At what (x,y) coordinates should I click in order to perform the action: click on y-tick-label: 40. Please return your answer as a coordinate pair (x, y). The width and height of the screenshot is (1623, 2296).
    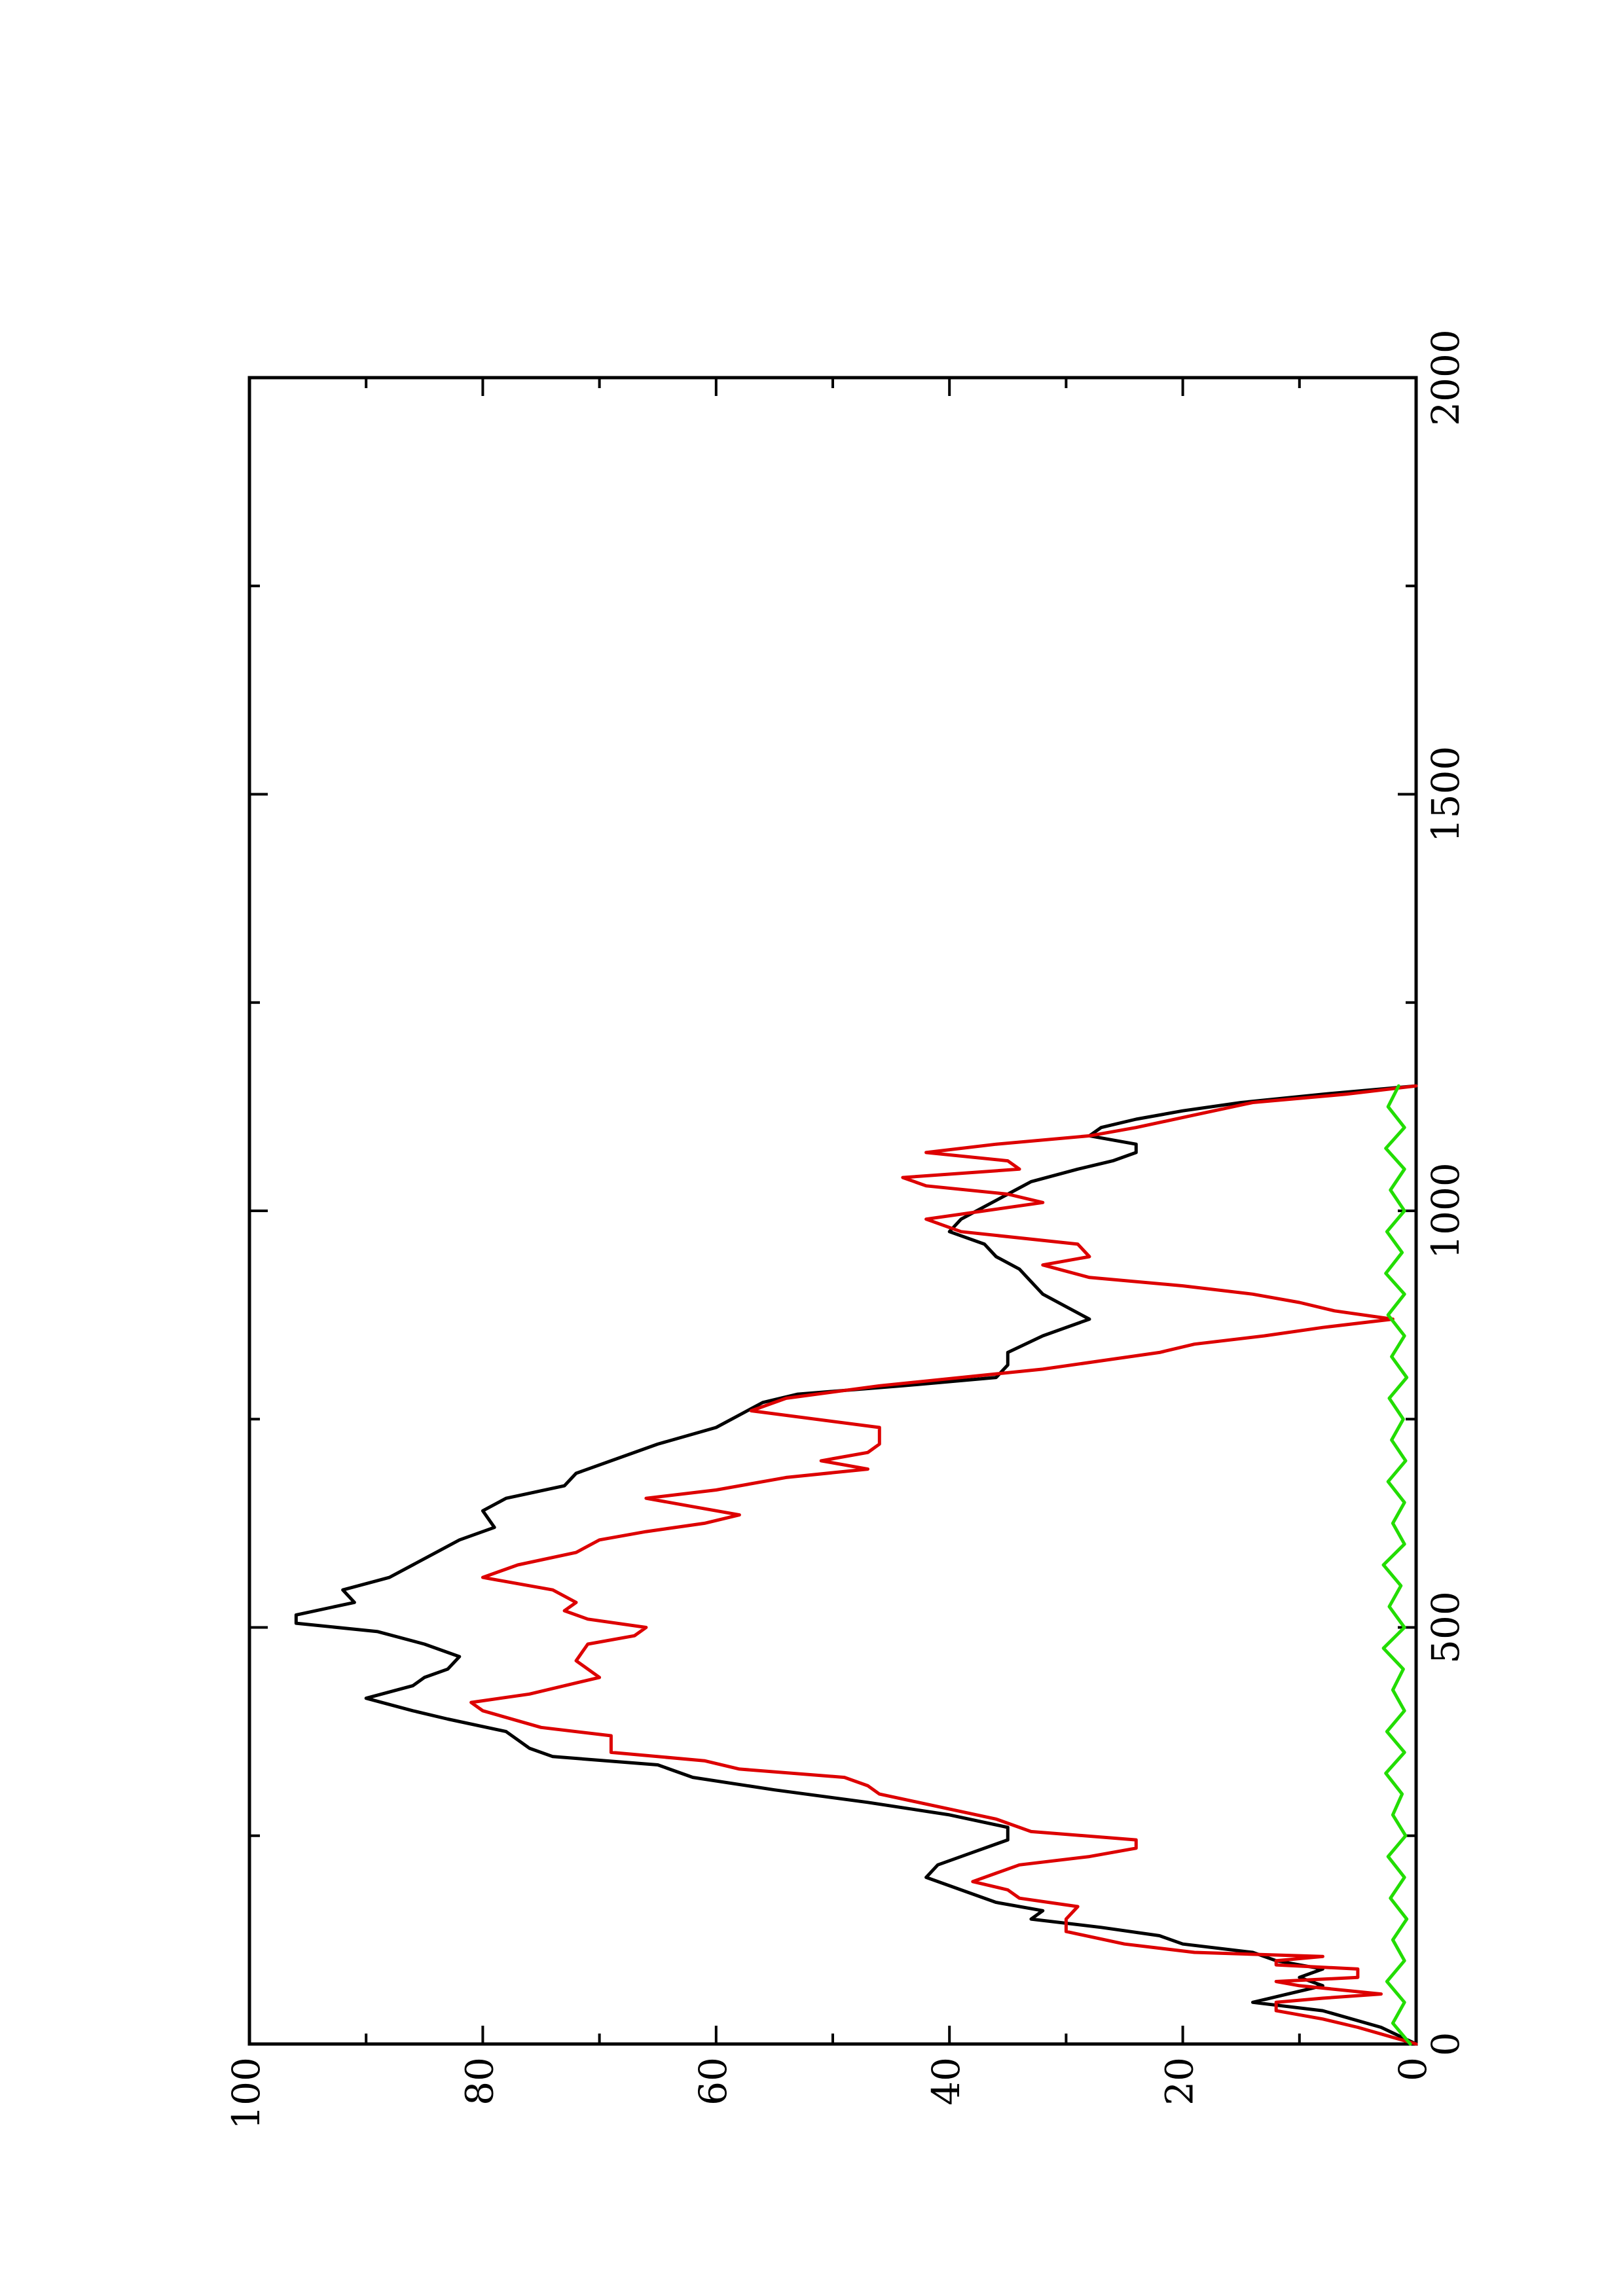
    Looking at the image, I should click on (946, 2081).